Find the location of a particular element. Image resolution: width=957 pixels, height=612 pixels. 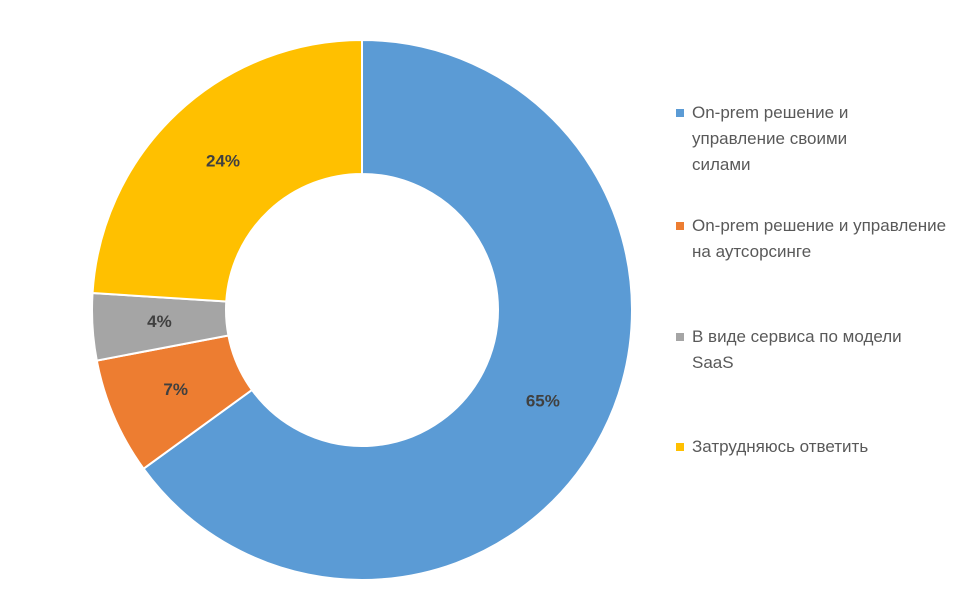

legend-item: Затрудняюсь ответить is located at coordinates (816, 447).